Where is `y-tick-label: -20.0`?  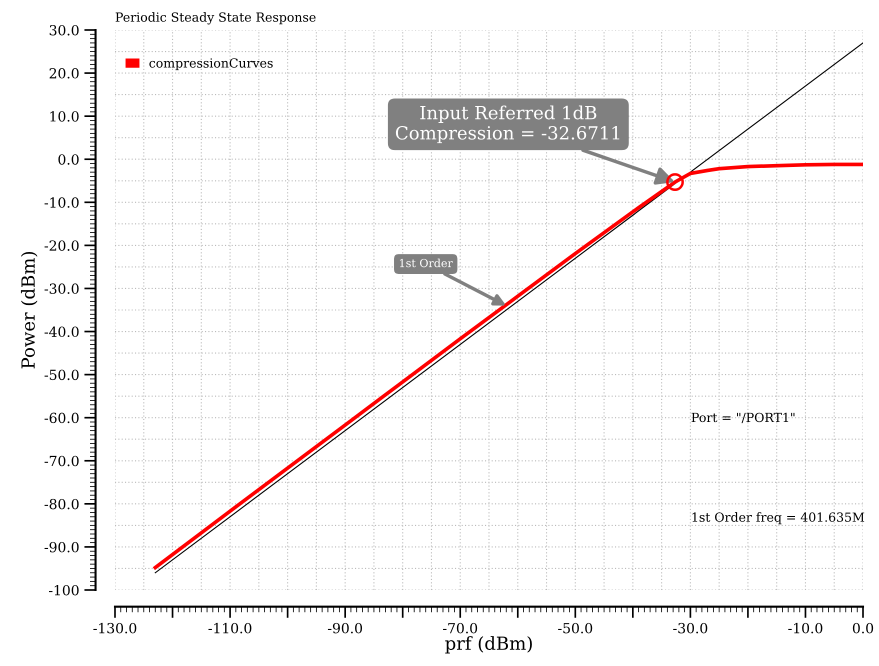 y-tick-label: -20.0 is located at coordinates (61, 245).